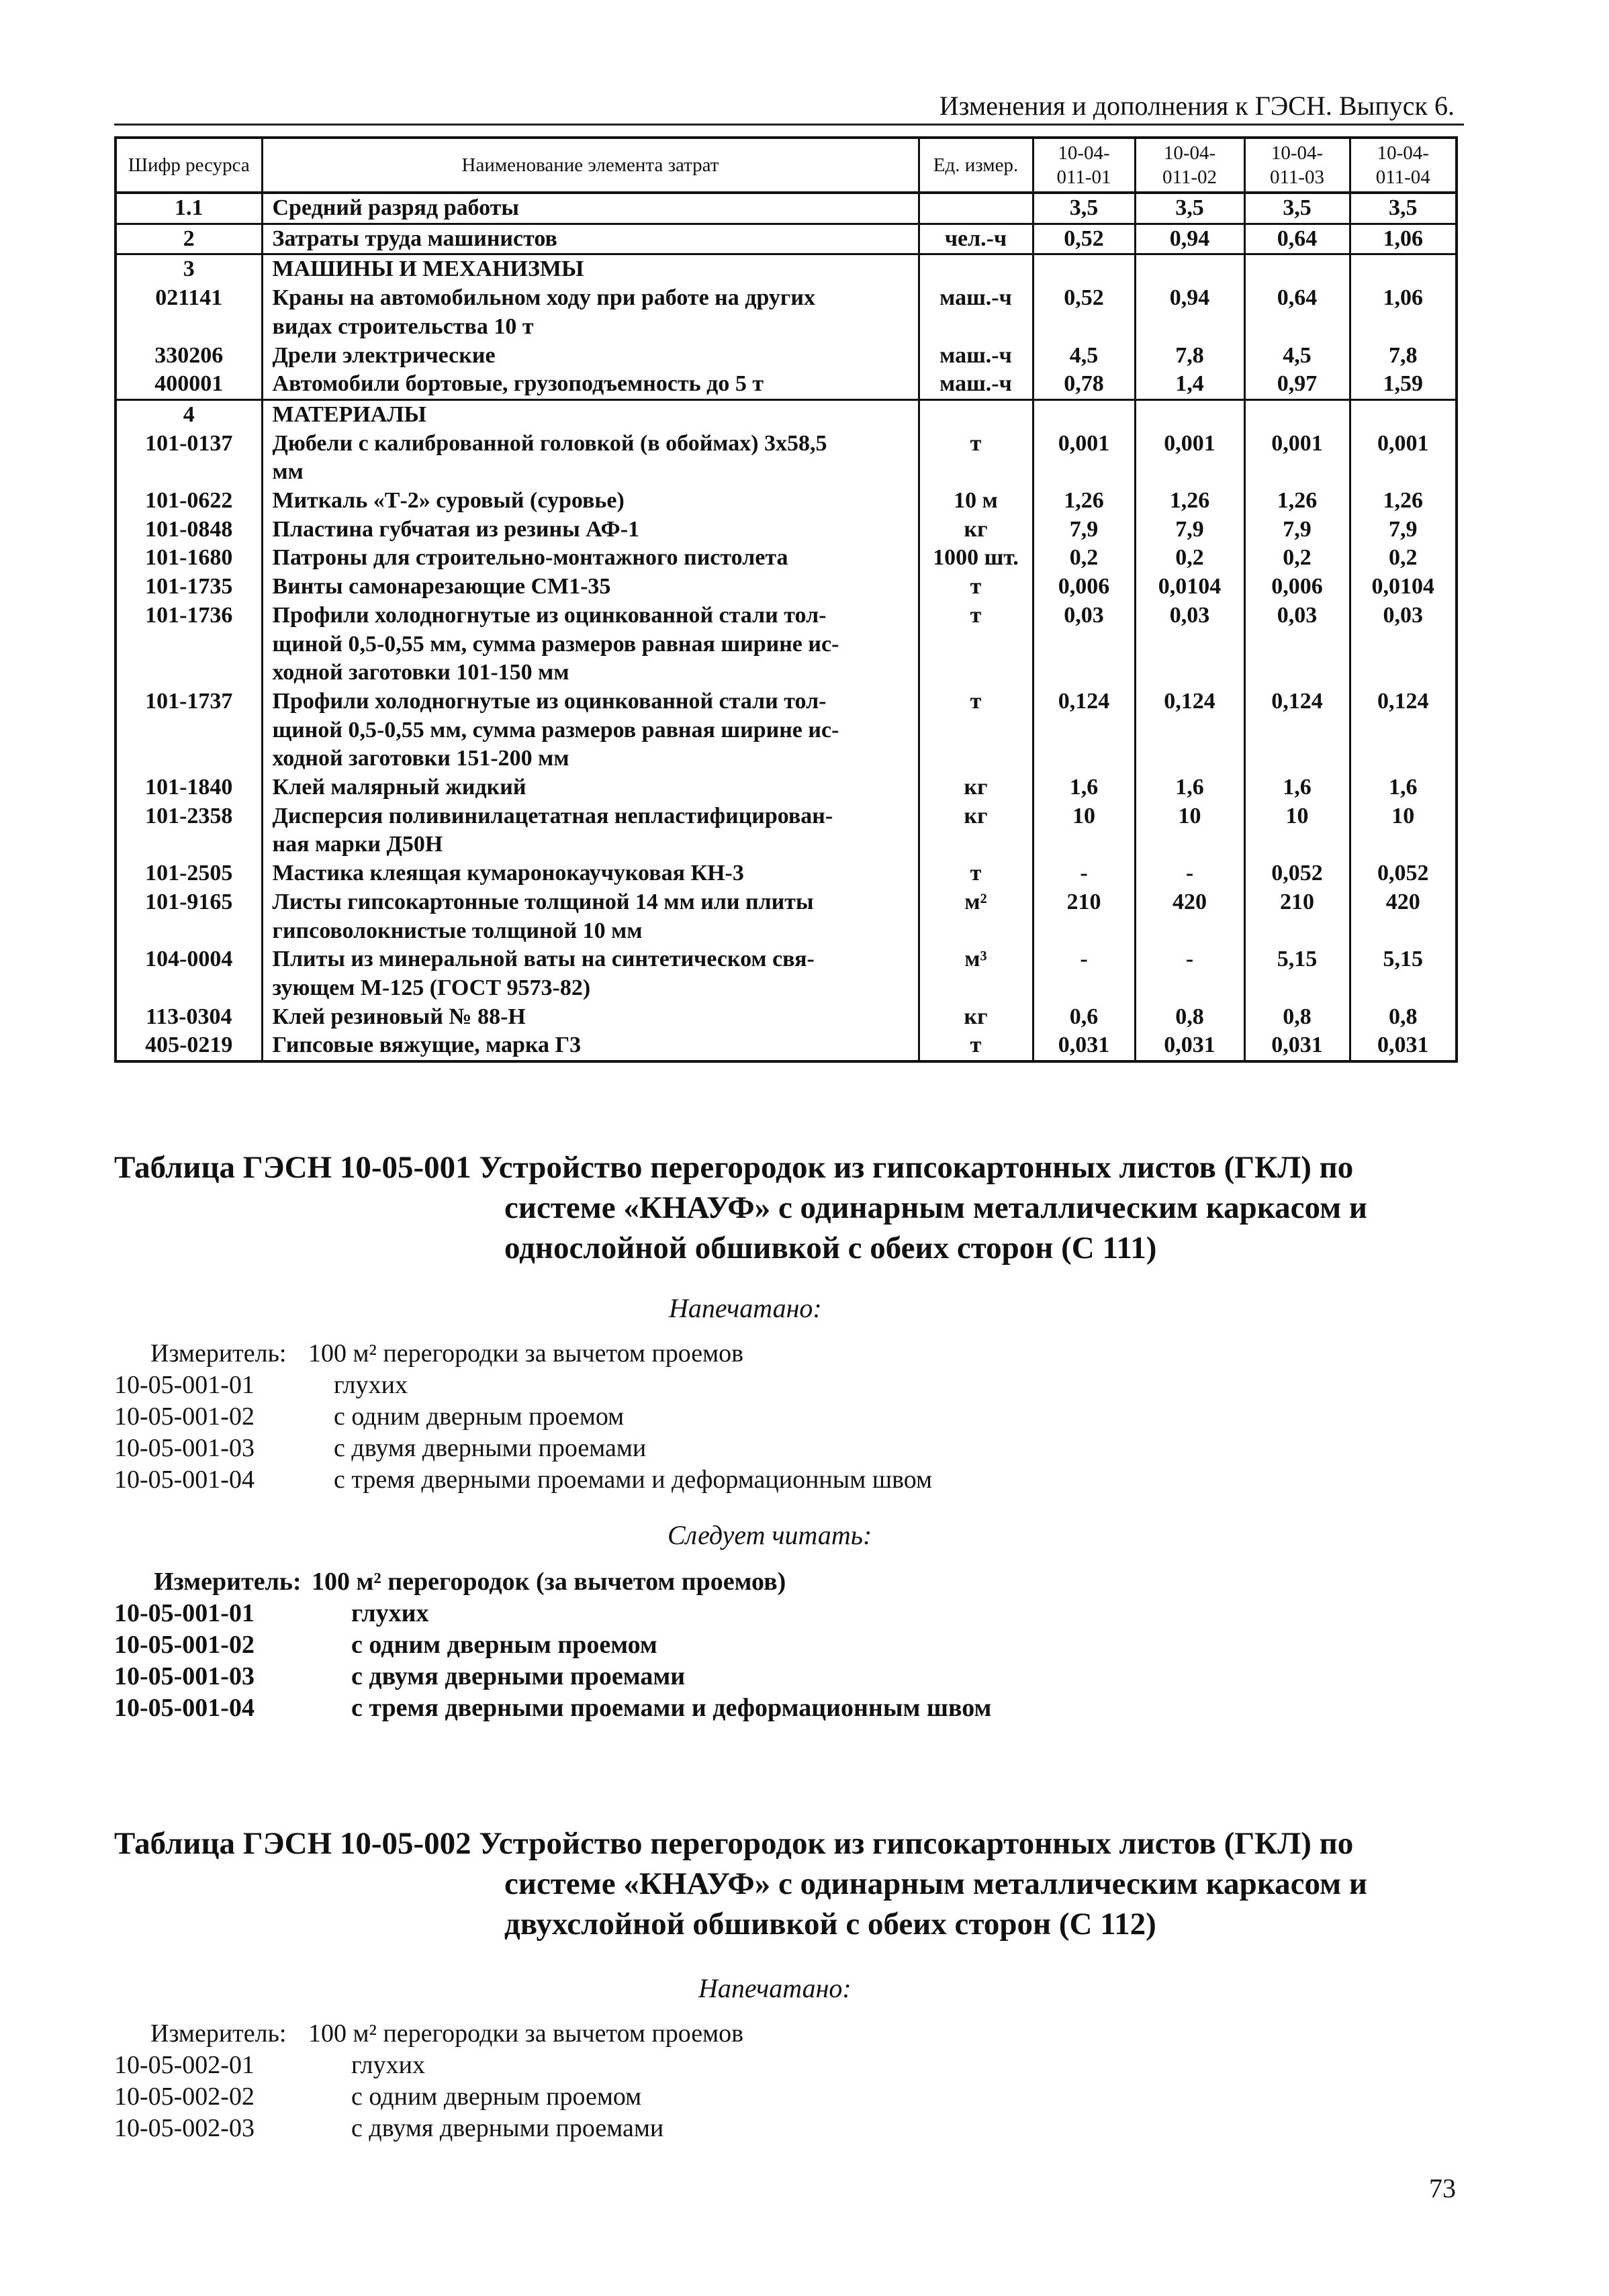  I want to click on resource-code: 101-1737, so click(188, 731).